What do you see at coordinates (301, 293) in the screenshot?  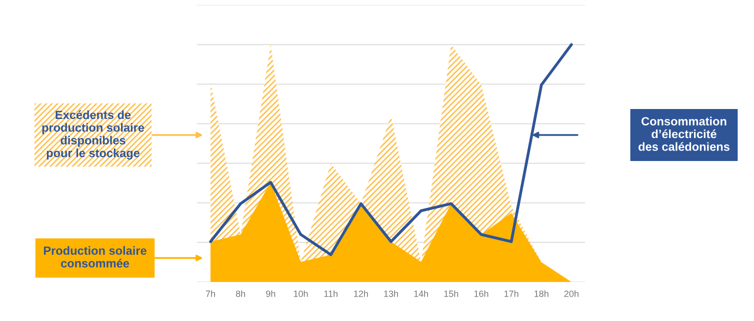 I see `x-tick-label: 10h` at bounding box center [301, 293].